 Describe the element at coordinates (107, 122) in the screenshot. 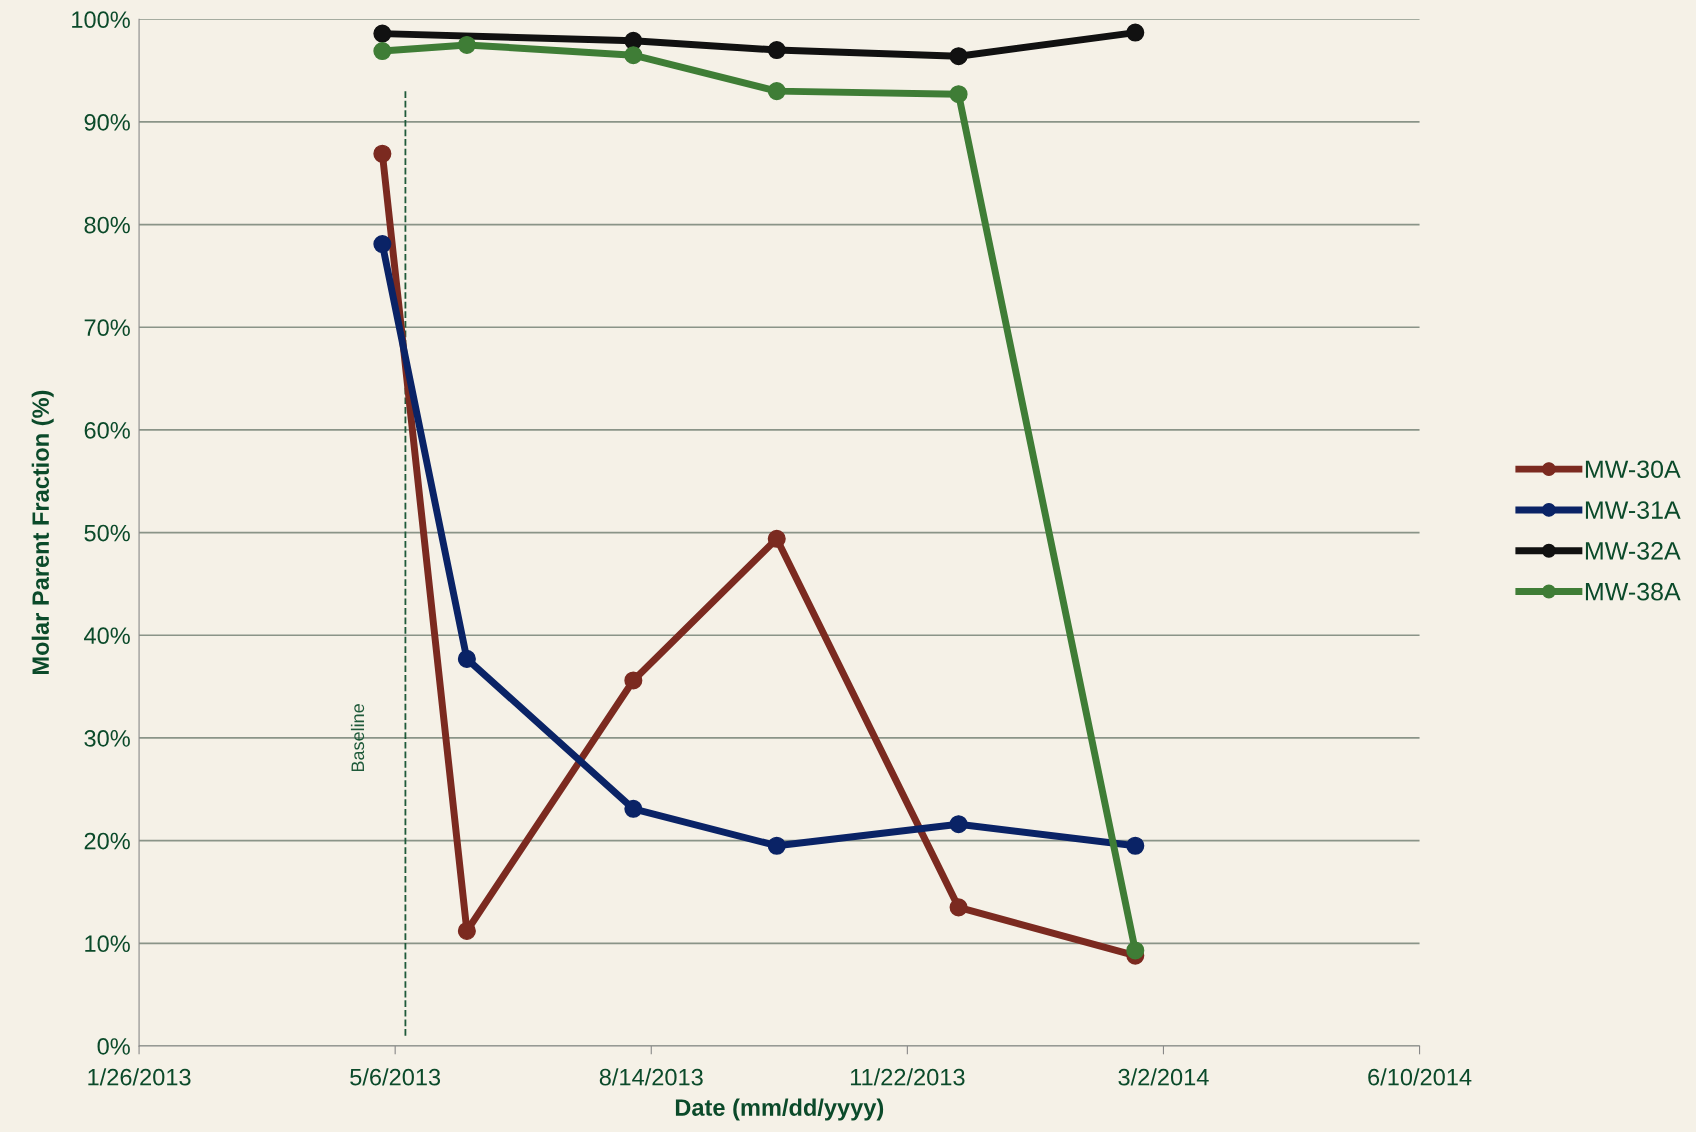

I see `y-tick-label: 90%` at that location.